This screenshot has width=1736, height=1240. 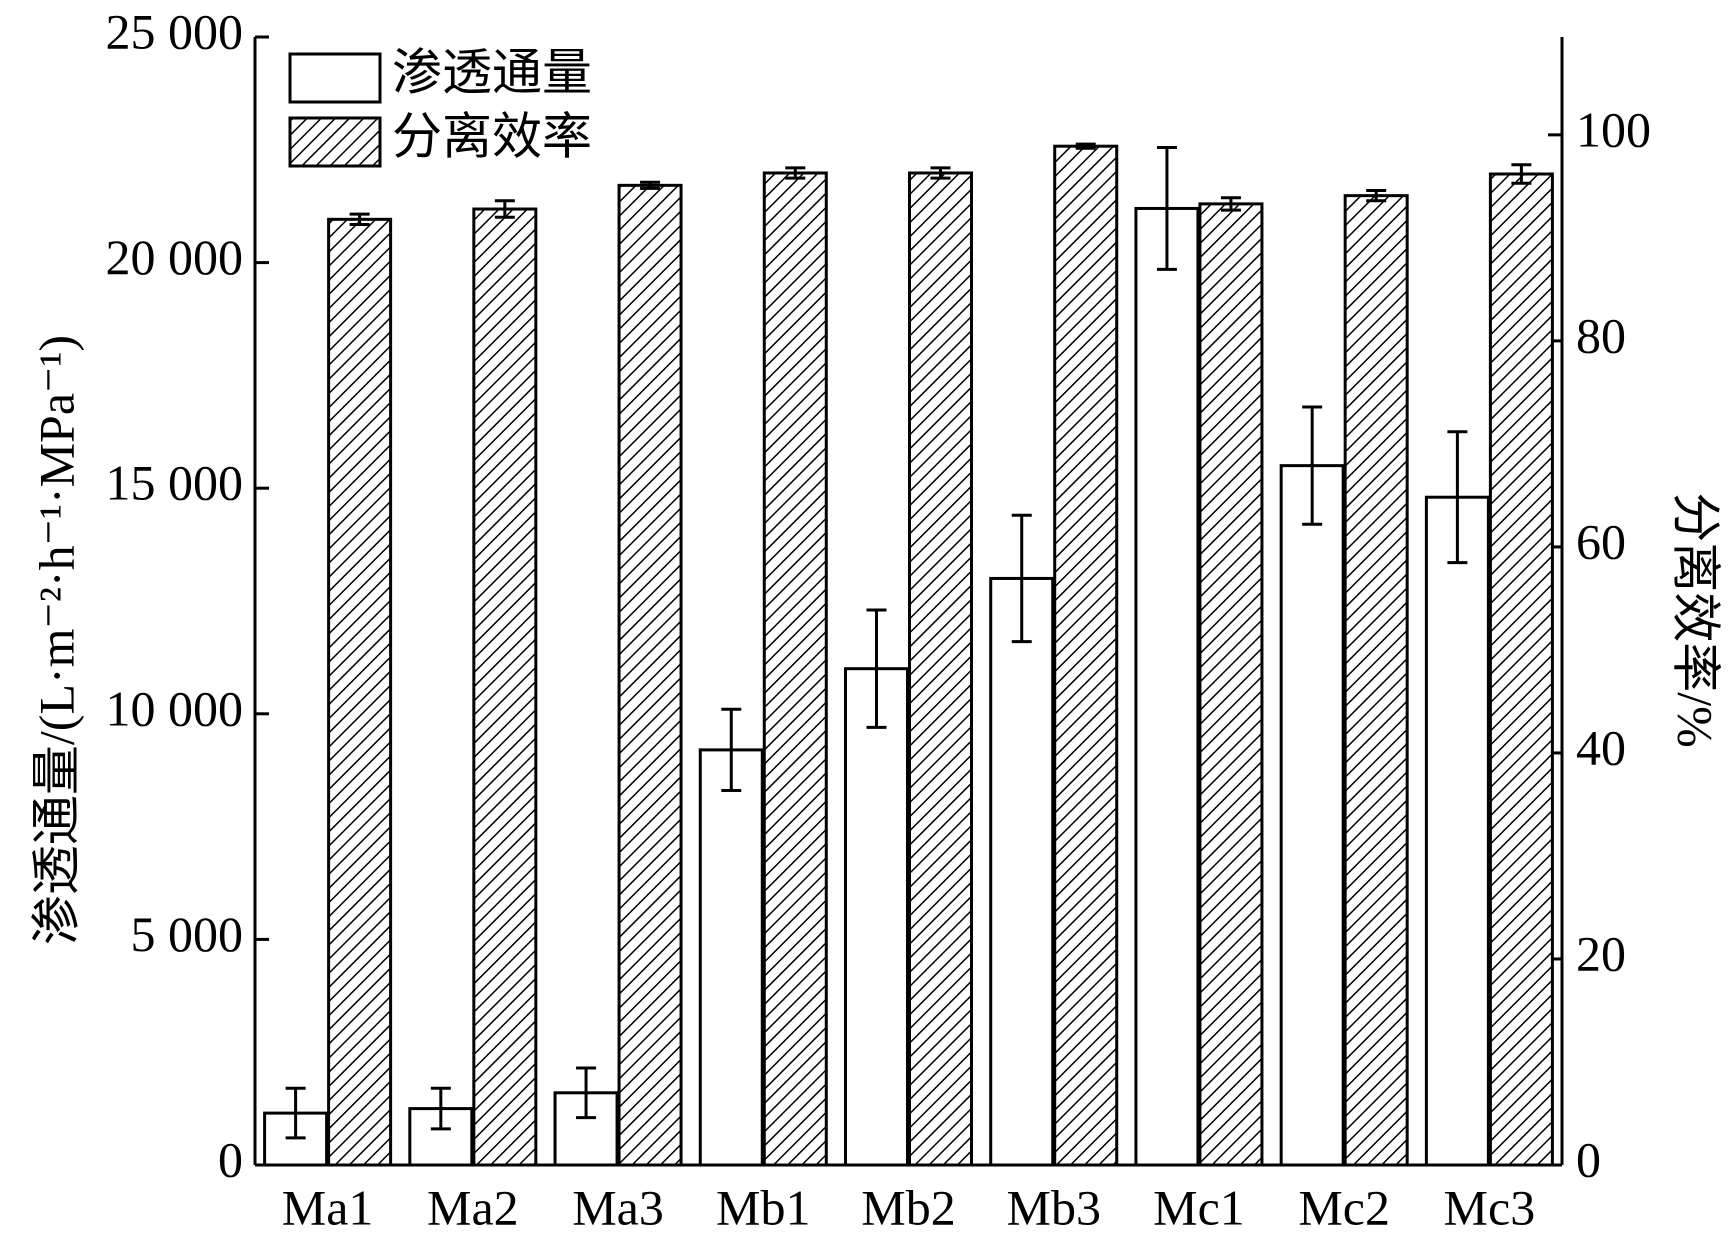 I want to click on y2-axis-label: 分离效率/%, so click(x=1696, y=620).